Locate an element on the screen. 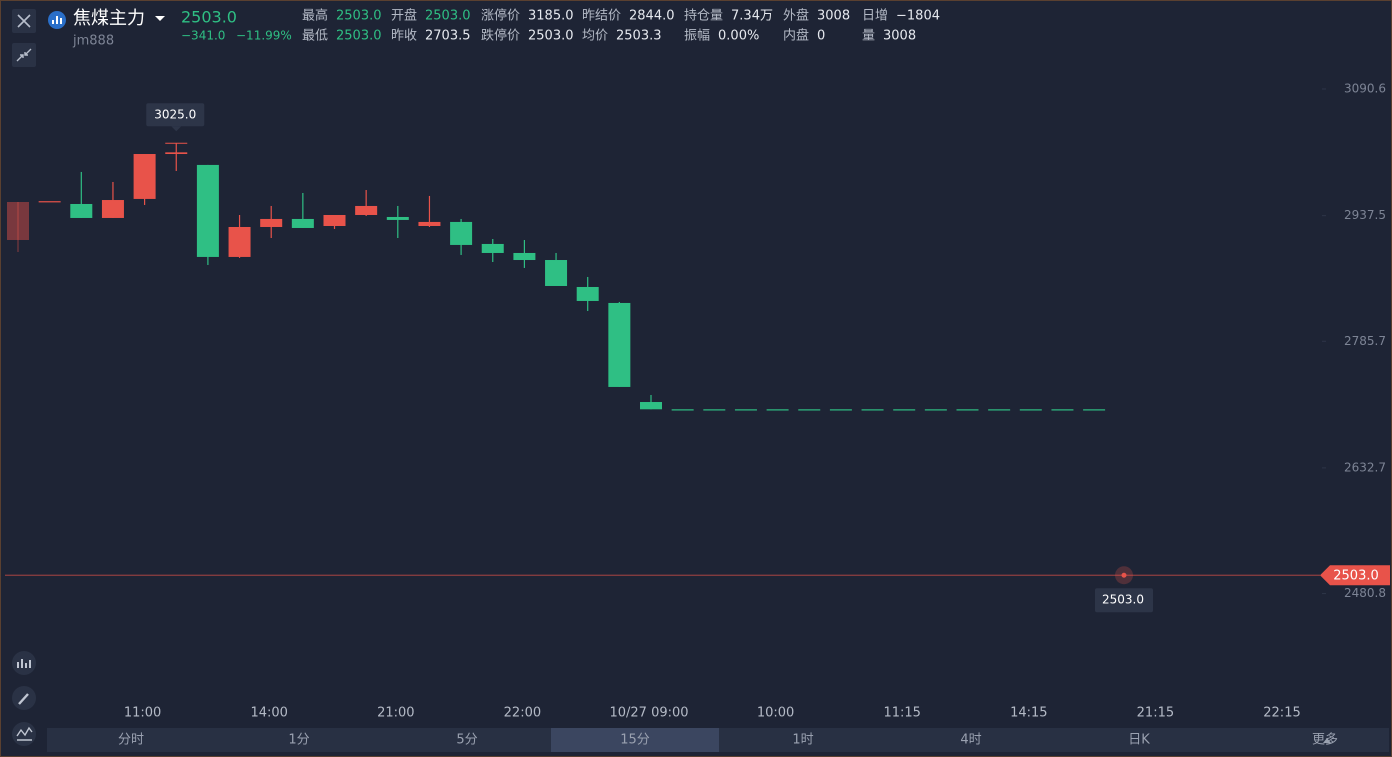 This screenshot has height=757, width=1392. x-tick-label: 14:15 is located at coordinates (1028, 713).